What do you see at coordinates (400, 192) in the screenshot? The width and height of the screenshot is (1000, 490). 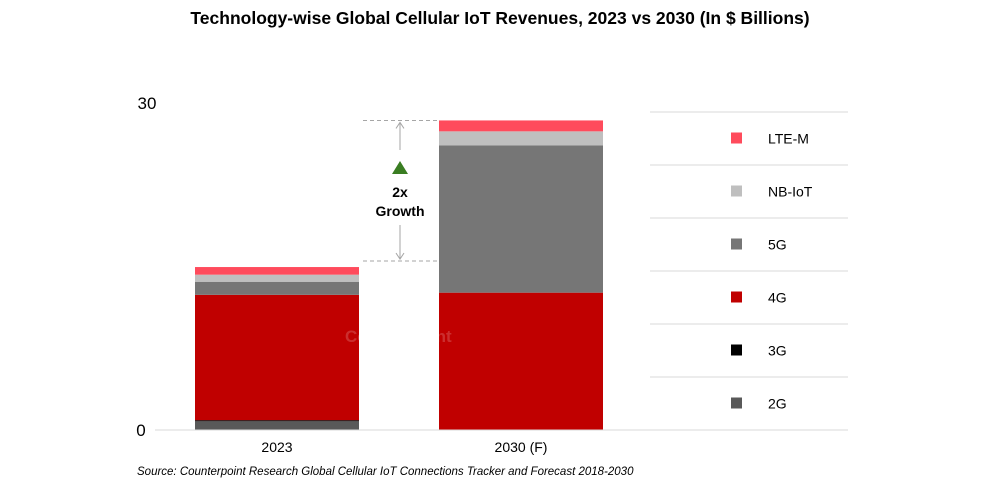 I see `growth-label: 2x` at bounding box center [400, 192].